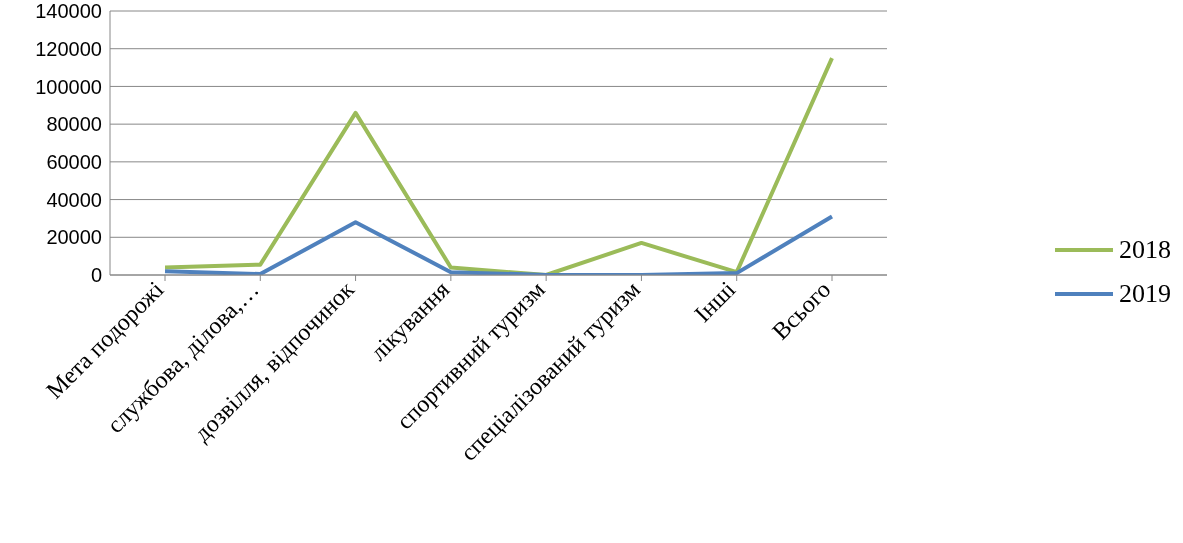 This screenshot has height=543, width=1183. Describe the element at coordinates (96, 275) in the screenshot. I see `y-tick-label: 0` at that location.